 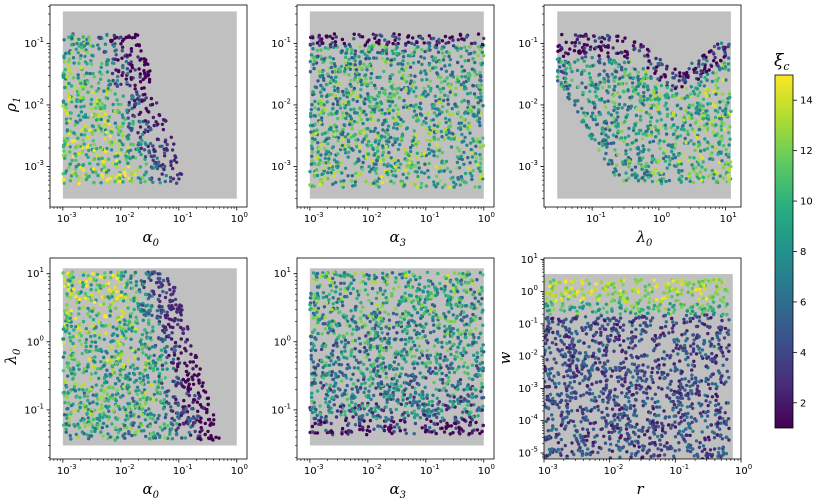 I want to click on colorbar-tick-label: 4, so click(x=803, y=353).